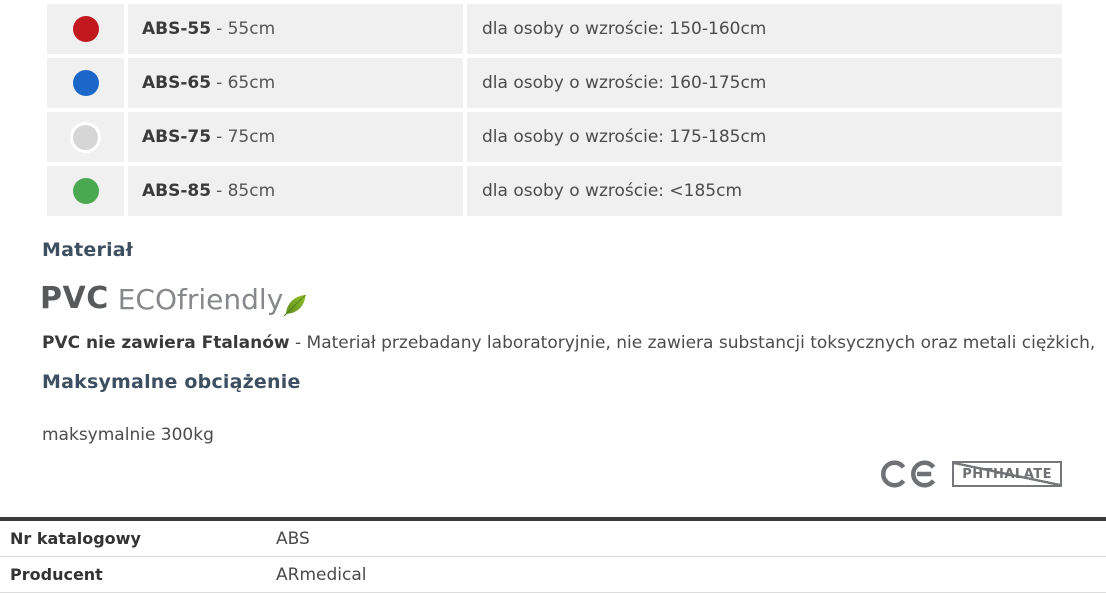 The width and height of the screenshot is (1106, 593). Describe the element at coordinates (177, 29) in the screenshot. I see `variant-code: ABS-55` at that location.